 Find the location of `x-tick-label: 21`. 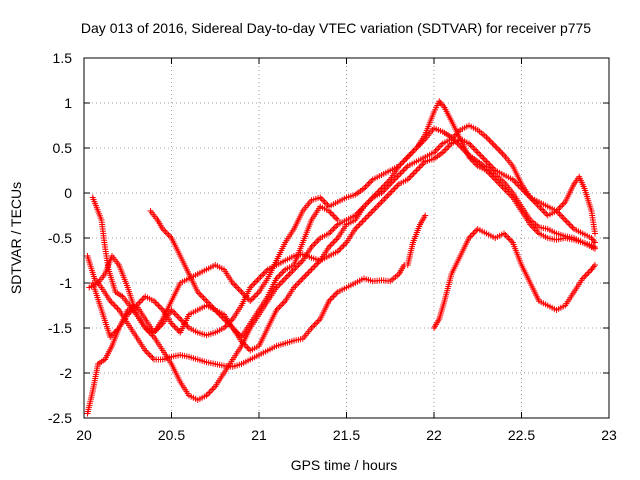

x-tick-label: 21 is located at coordinates (259, 435).